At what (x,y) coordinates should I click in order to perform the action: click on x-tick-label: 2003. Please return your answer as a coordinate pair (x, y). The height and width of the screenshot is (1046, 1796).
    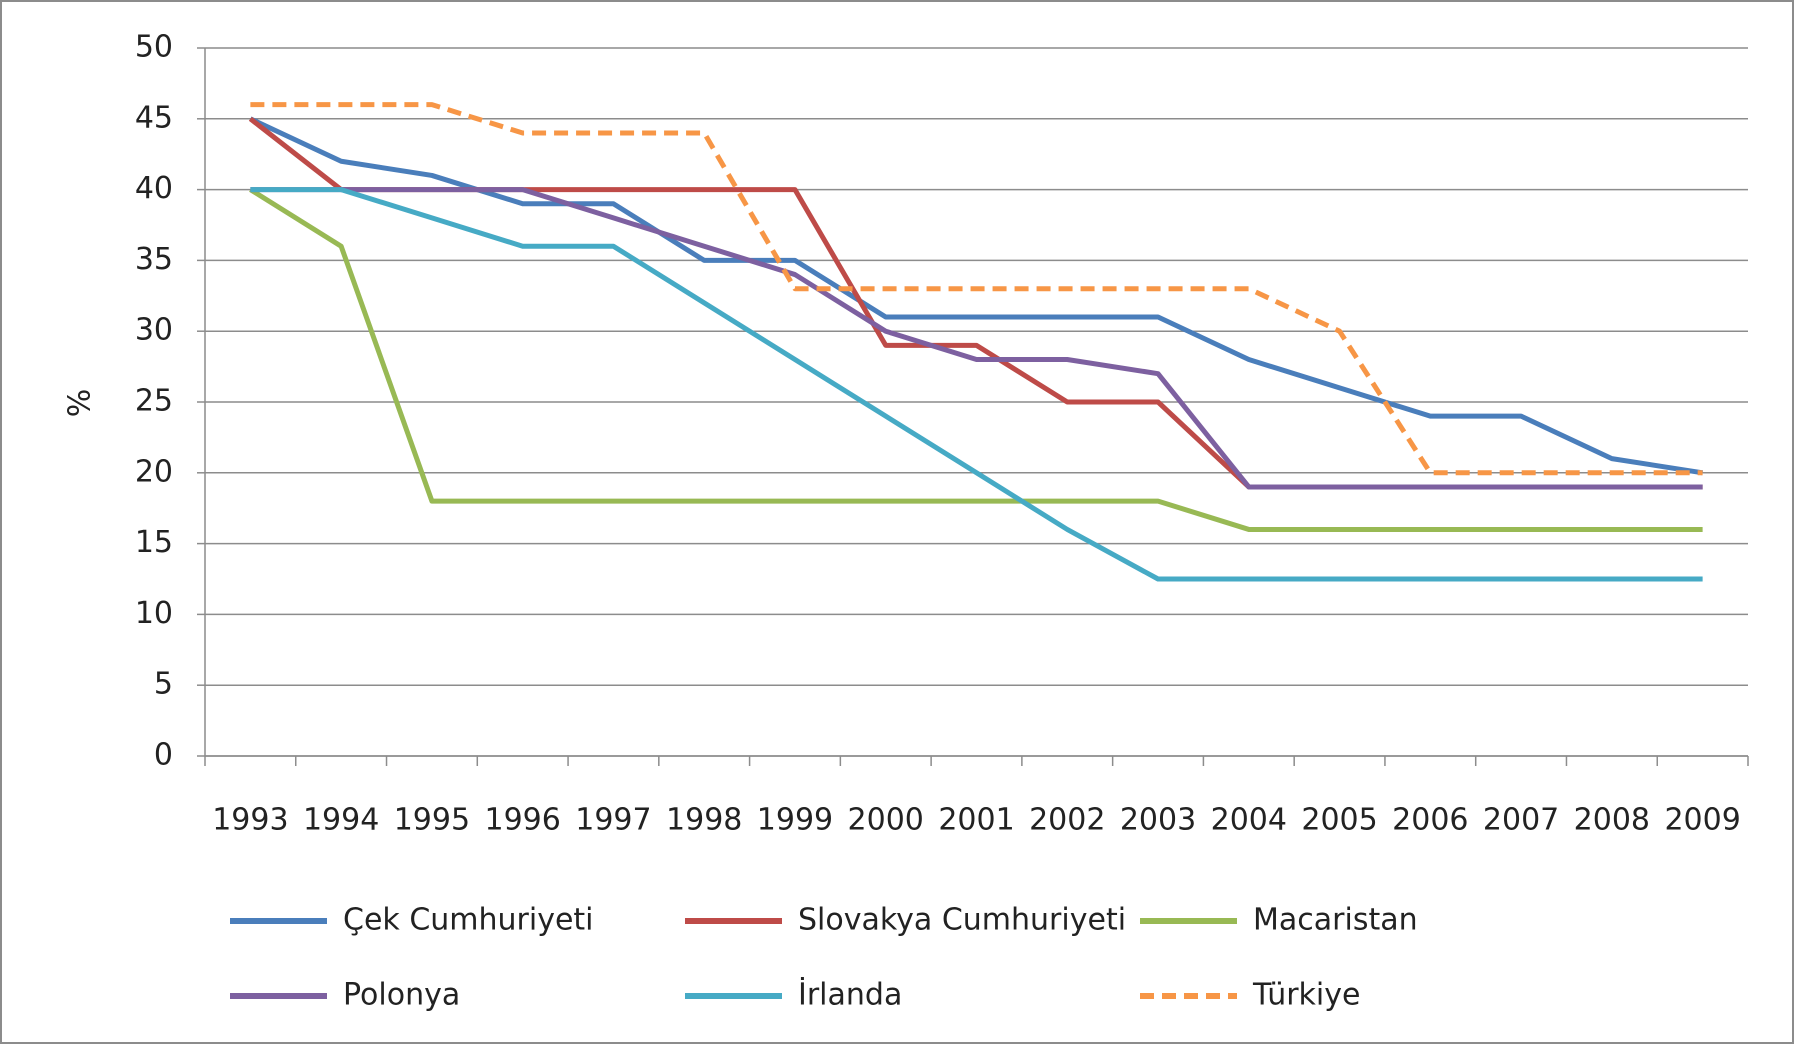
    Looking at the image, I should click on (1158, 820).